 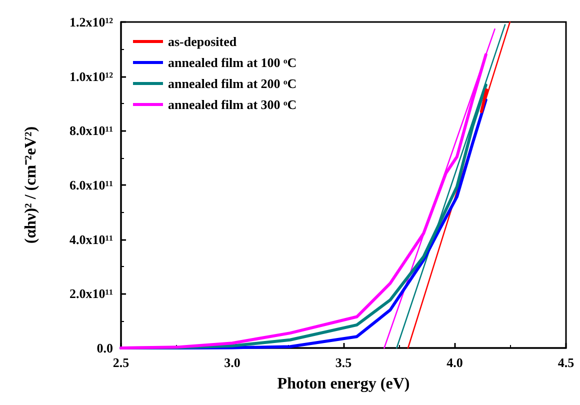 I want to click on y-tick-label: 6.0x10¹¹, so click(x=91, y=185).